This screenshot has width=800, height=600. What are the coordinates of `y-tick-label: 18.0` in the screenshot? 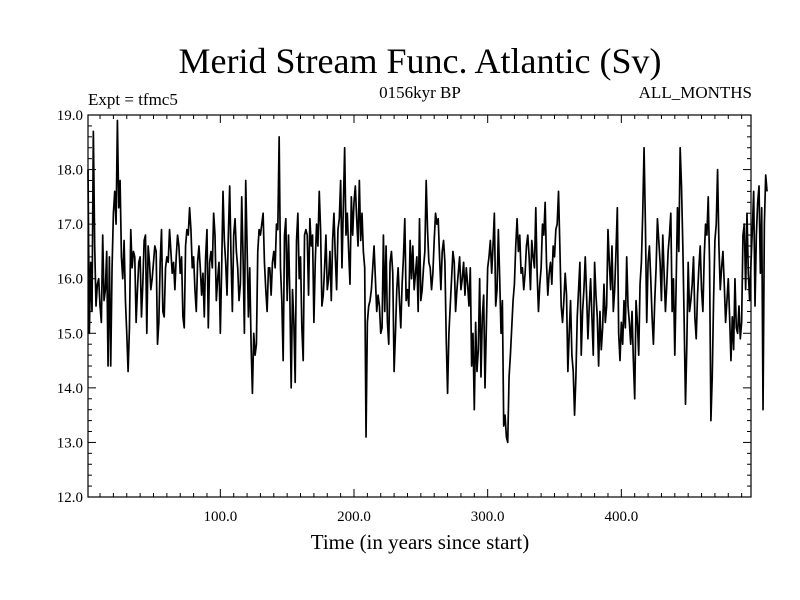 It's located at (70, 171).